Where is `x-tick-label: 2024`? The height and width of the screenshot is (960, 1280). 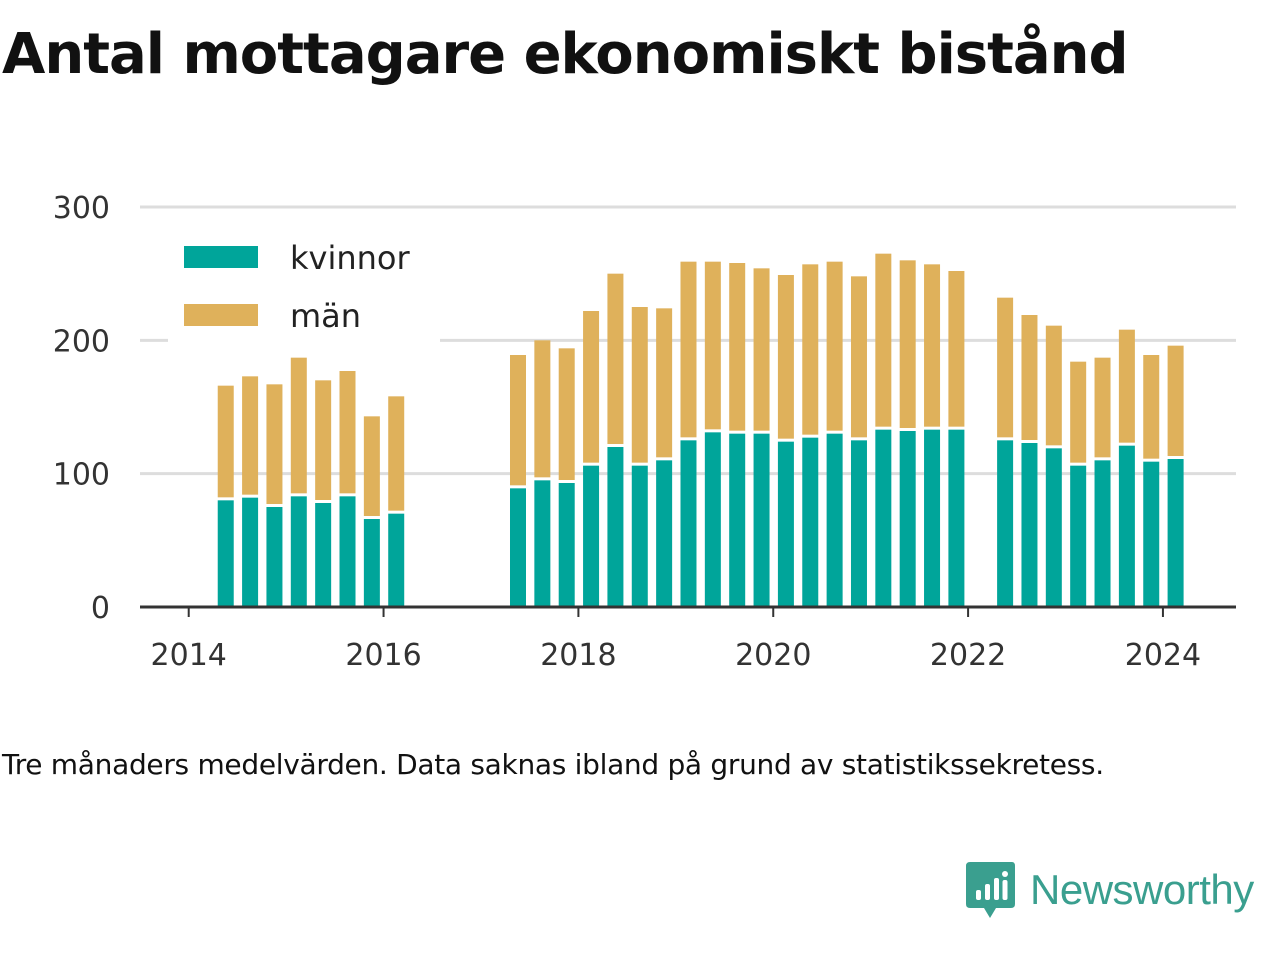
x-tick-label: 2024 is located at coordinates (1163, 655).